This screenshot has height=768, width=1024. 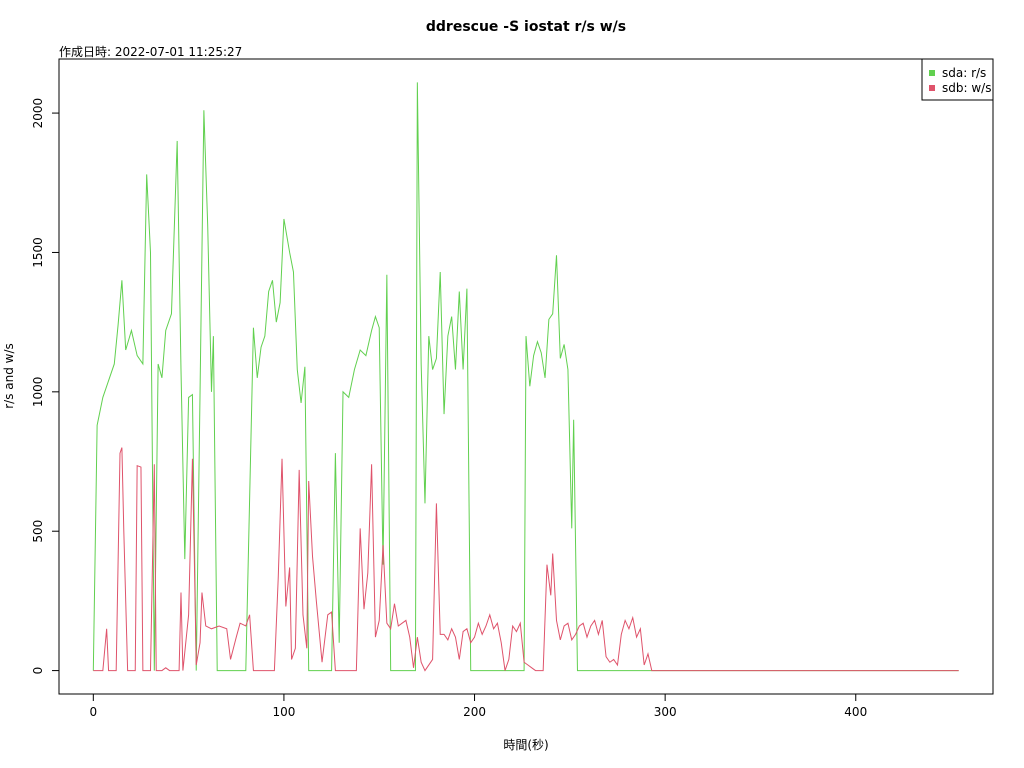 What do you see at coordinates (9, 376) in the screenshot?
I see `y-axis-label: r/s and w/s` at bounding box center [9, 376].